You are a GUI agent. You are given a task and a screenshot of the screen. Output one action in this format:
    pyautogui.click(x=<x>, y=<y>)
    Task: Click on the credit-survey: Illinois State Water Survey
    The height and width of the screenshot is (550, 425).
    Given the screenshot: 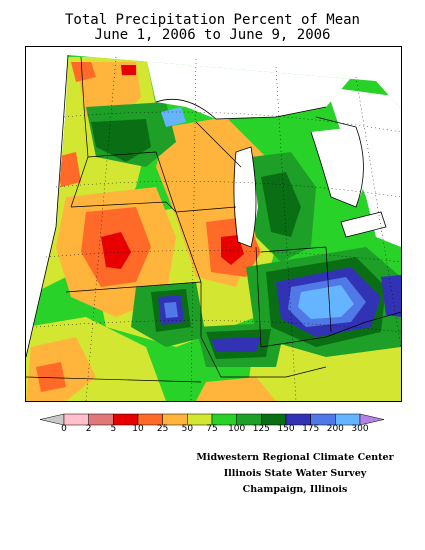 What is the action you would take?
    pyautogui.click(x=295, y=473)
    